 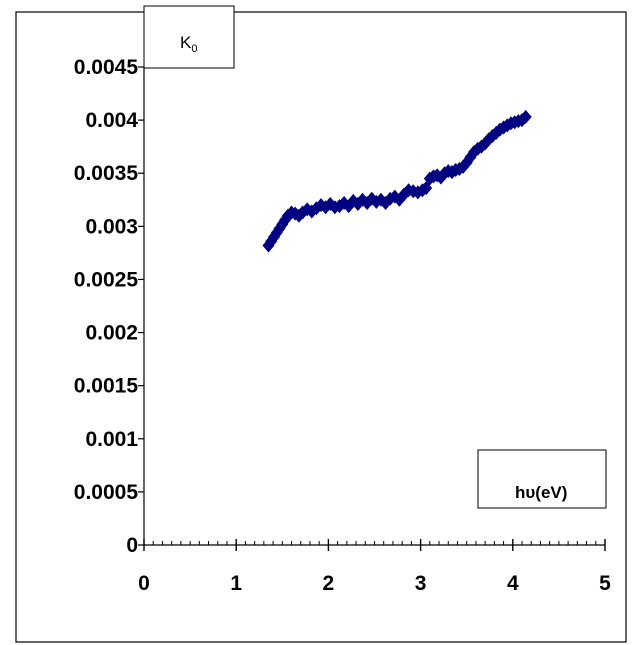 I want to click on y-tick-label: 0.0015, so click(x=106, y=386).